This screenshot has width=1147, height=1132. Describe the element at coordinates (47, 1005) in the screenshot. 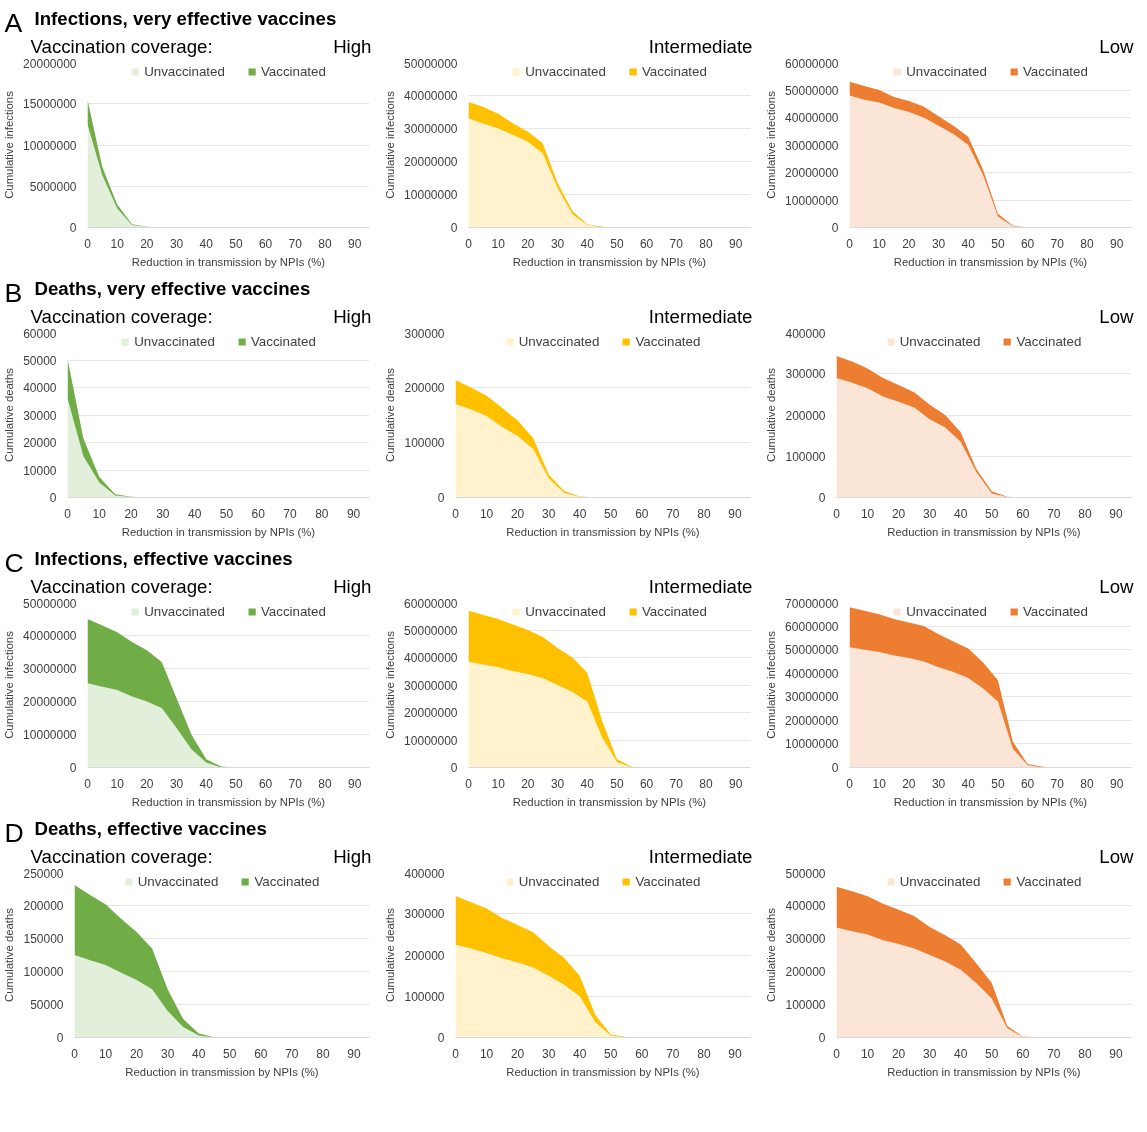

I see `y-tick-label: 50000` at that location.